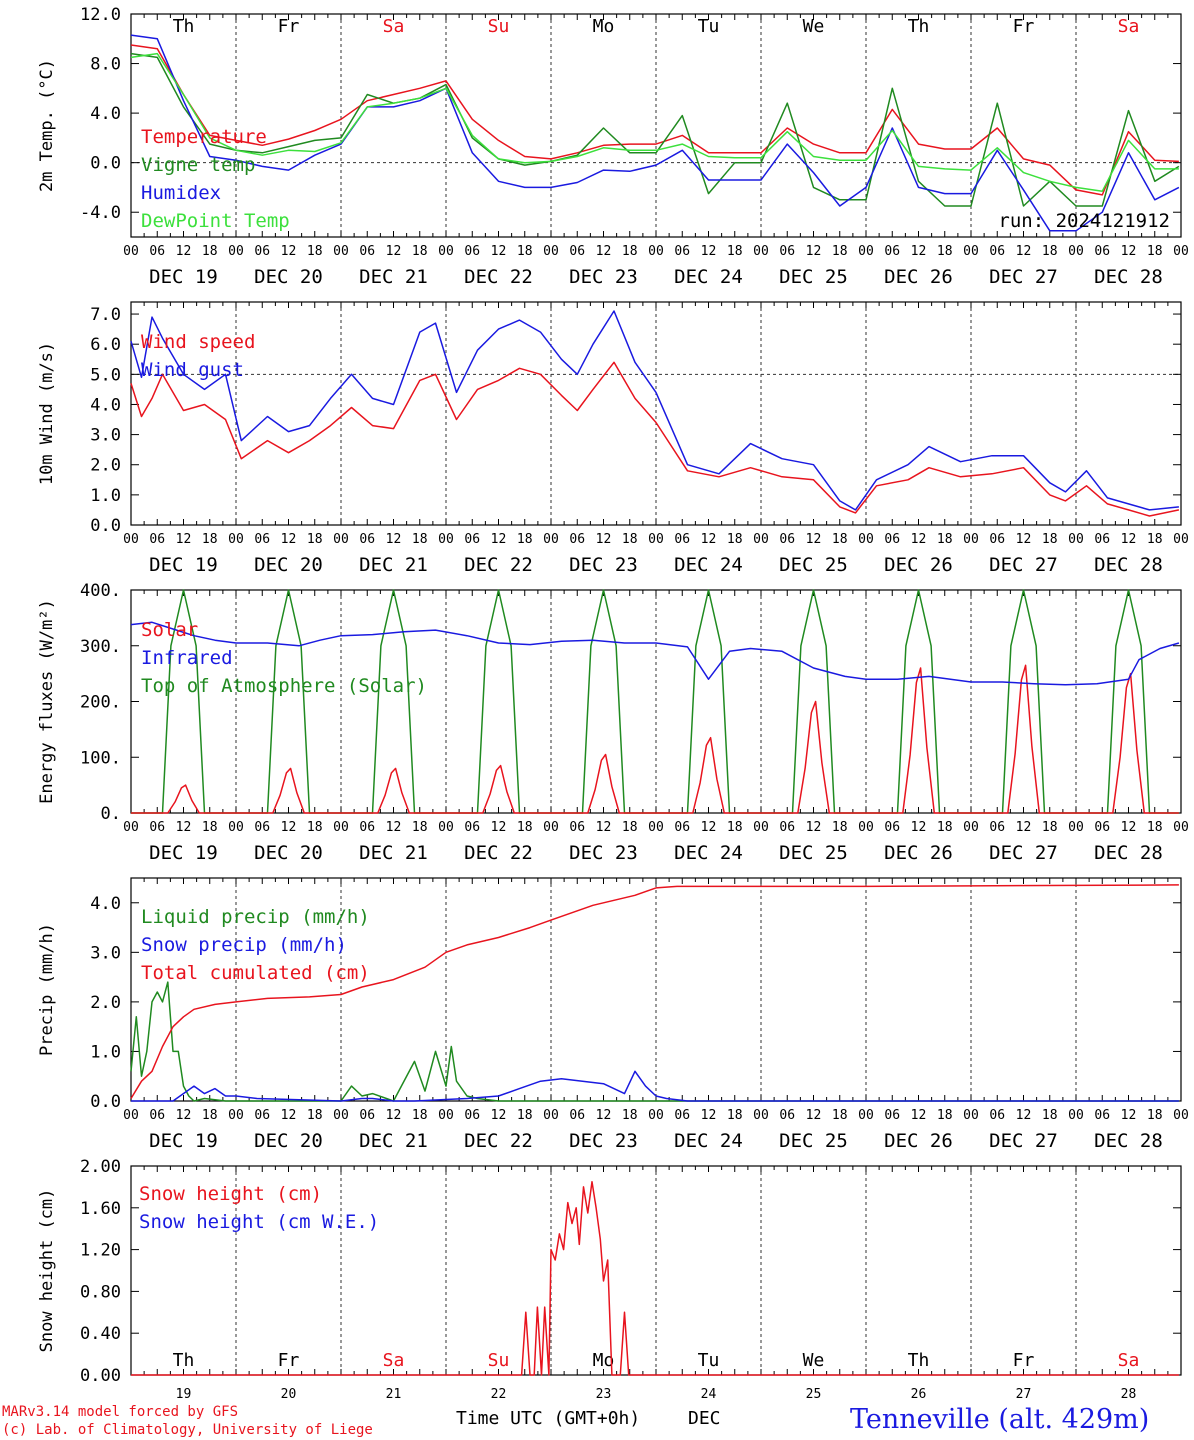  What do you see at coordinates (259, 1222) in the screenshot?
I see `legend-entry: Snow height (cm W.E.)` at bounding box center [259, 1222].